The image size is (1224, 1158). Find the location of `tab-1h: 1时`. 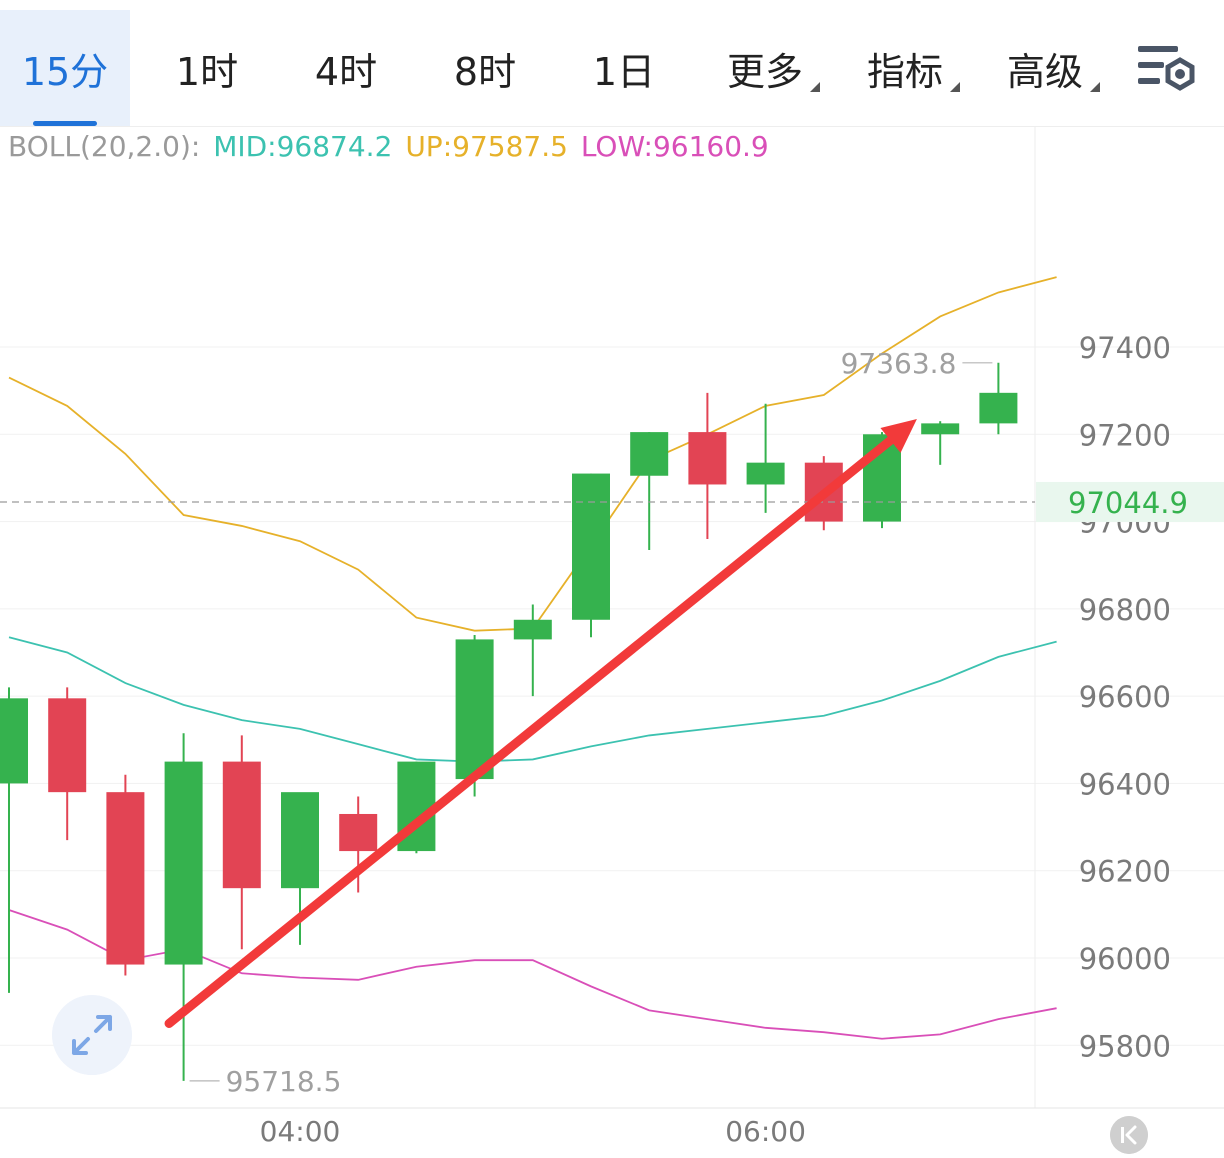

tab-1h: 1时 is located at coordinates (207, 68).